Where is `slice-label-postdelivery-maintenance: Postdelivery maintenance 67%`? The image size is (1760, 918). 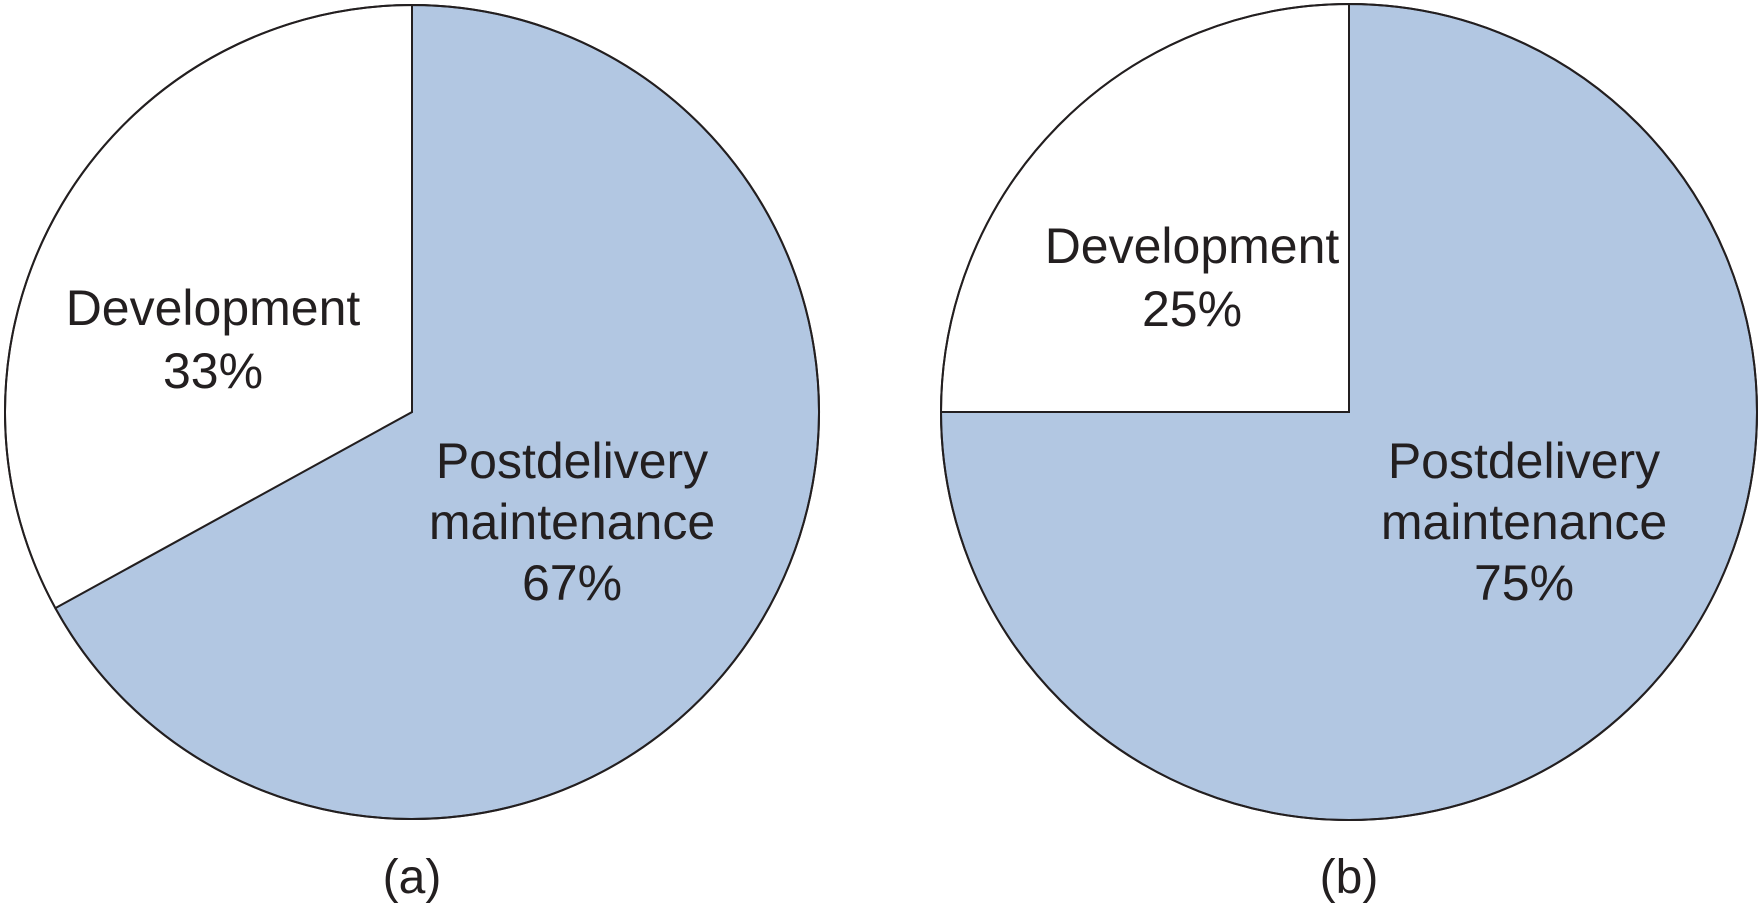
slice-label-postdelivery-maintenance: Postdelivery maintenance 67% is located at coordinates (572, 522).